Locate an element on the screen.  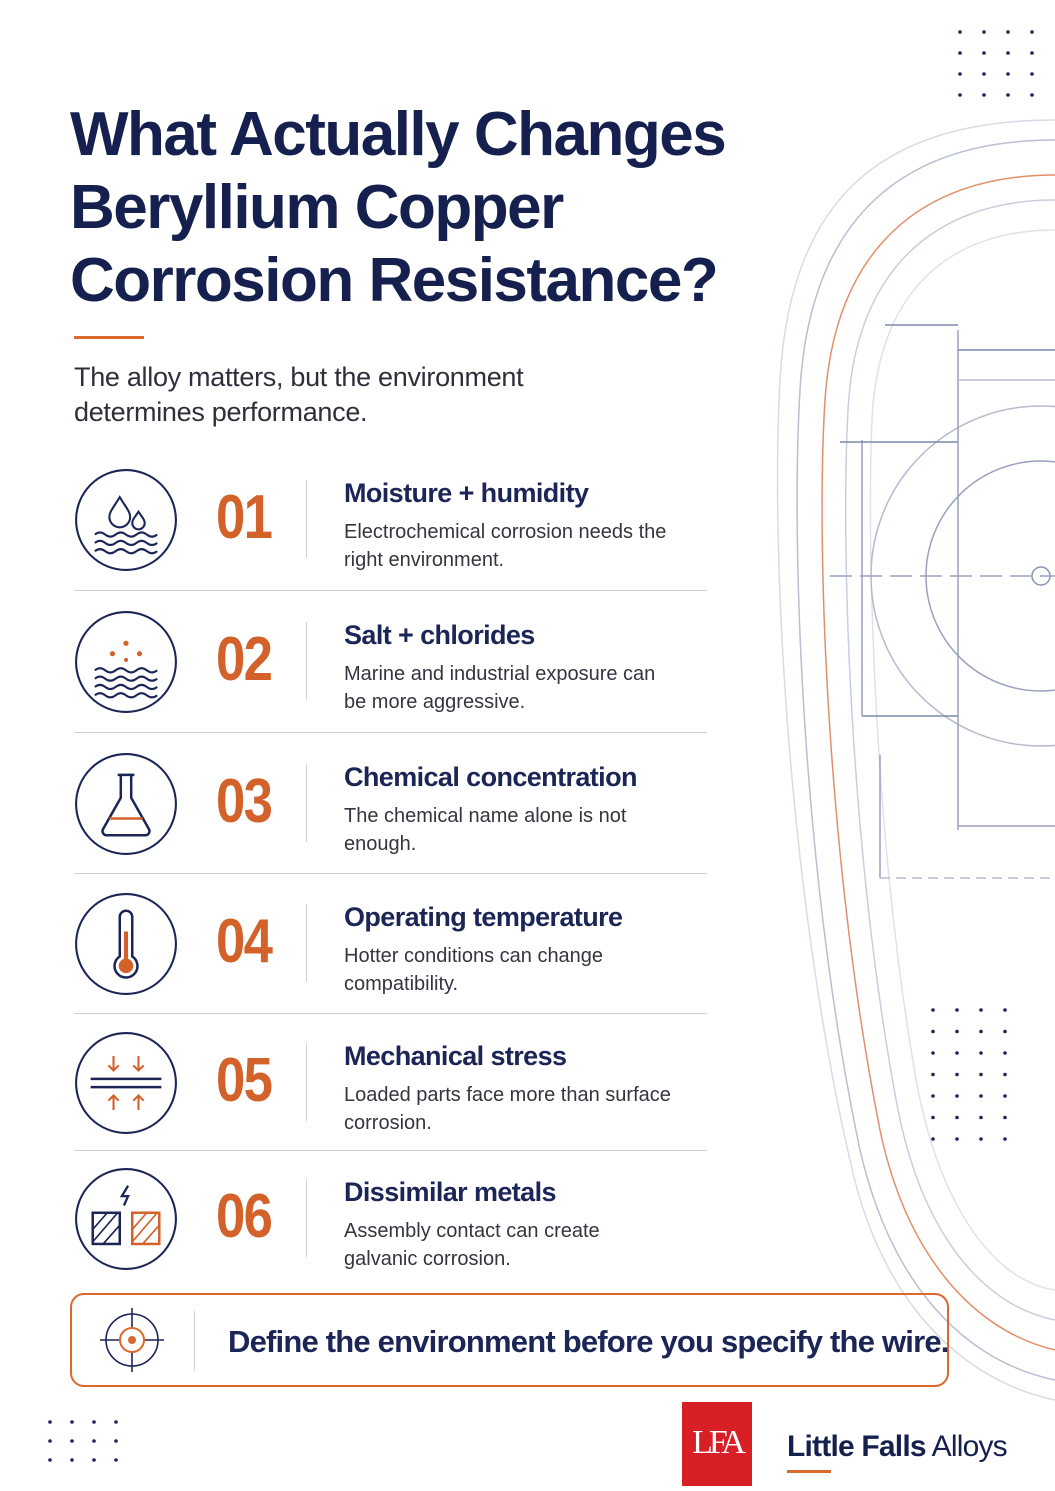
factor-number: 04 is located at coordinates (244, 941).